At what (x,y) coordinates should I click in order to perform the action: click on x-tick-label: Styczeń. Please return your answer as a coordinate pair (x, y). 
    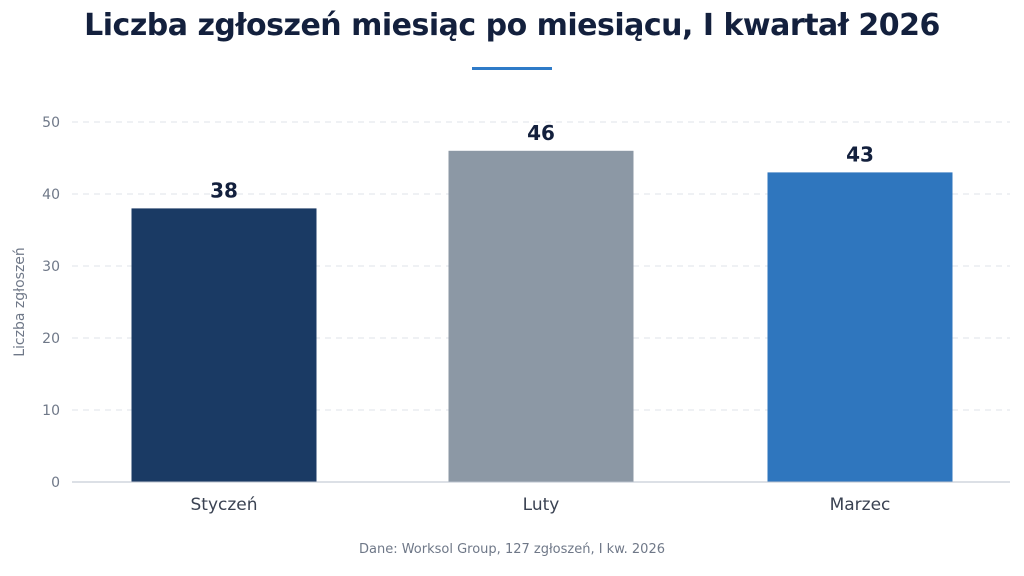
    Looking at the image, I should click on (223, 505).